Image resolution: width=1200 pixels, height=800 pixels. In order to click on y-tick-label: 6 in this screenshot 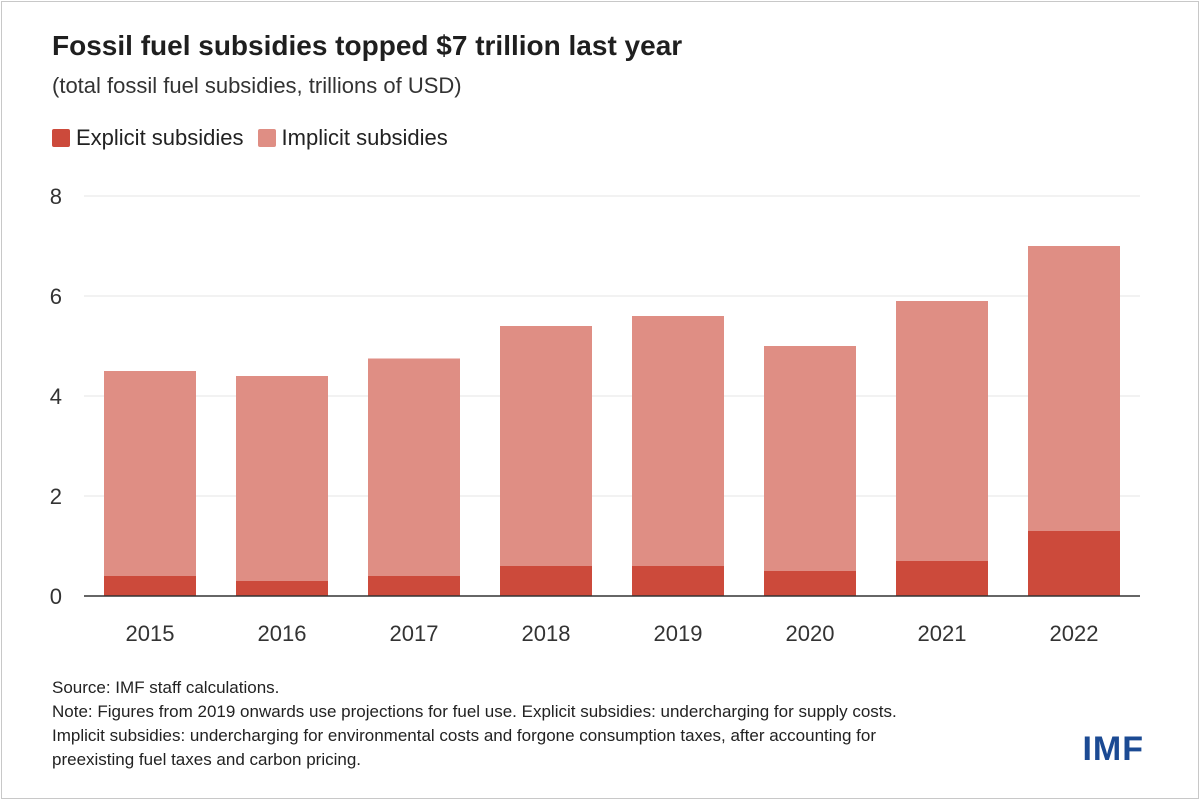, I will do `click(56, 296)`.